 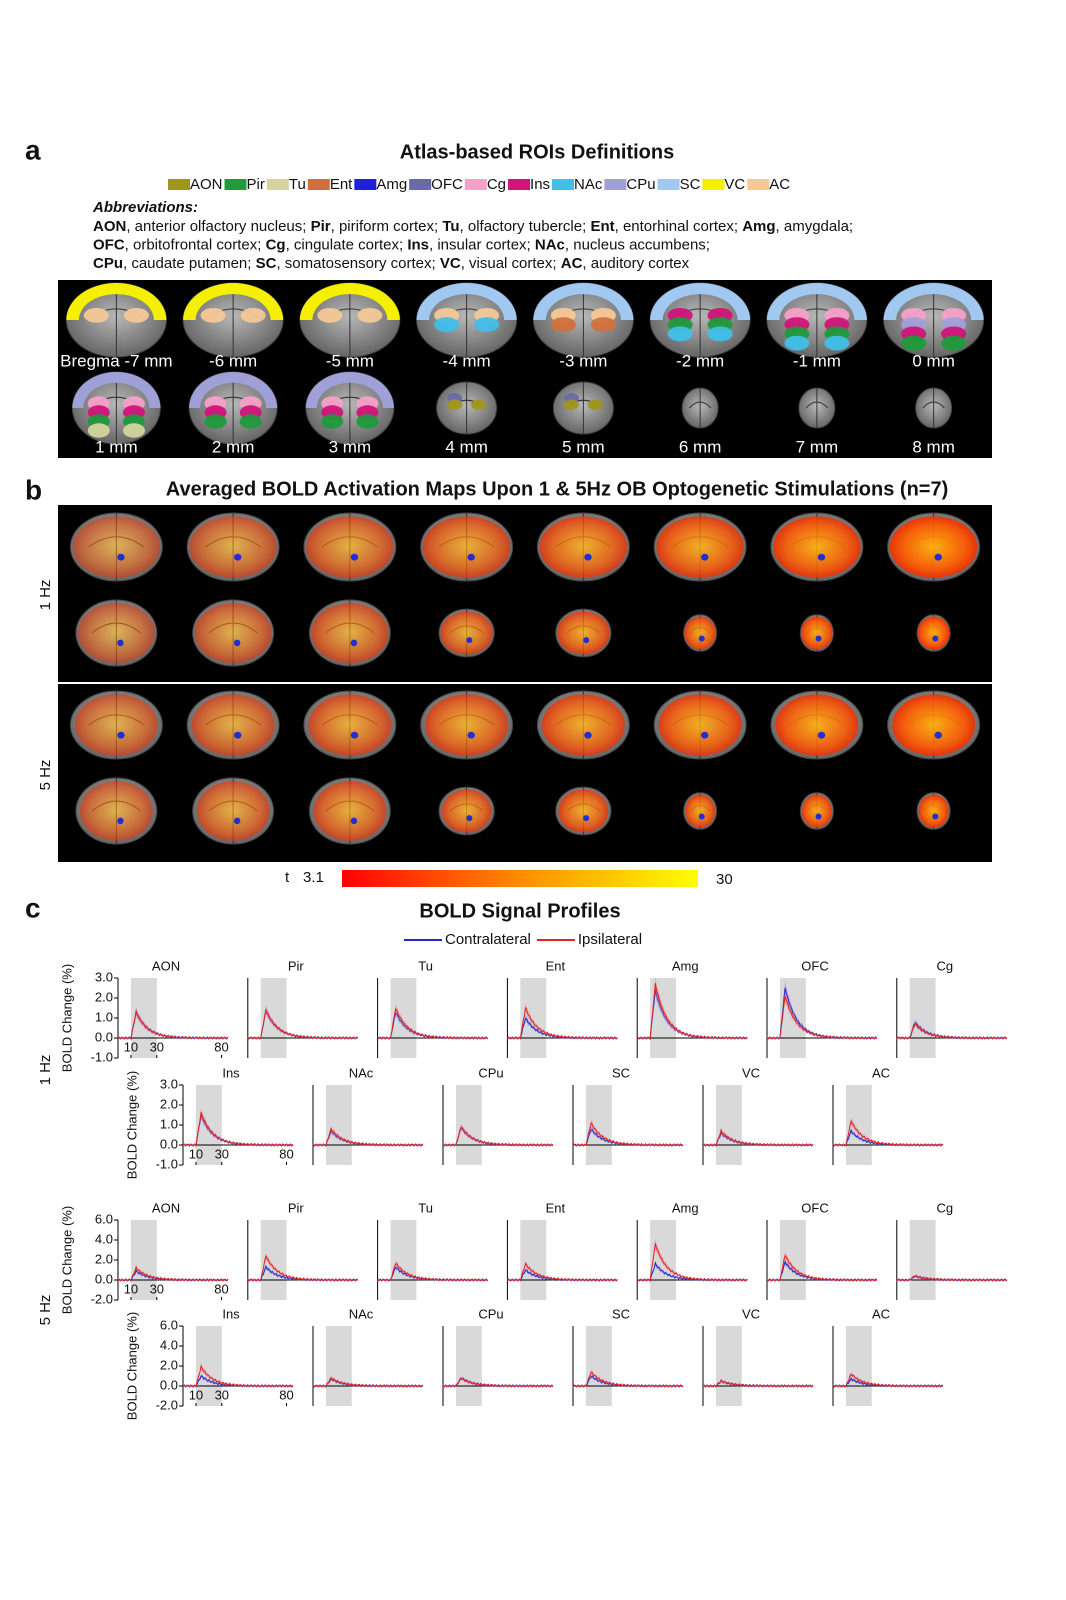 What do you see at coordinates (637, 244) in the screenshot?
I see `abbreviation-text: , nucleus accumbens;` at bounding box center [637, 244].